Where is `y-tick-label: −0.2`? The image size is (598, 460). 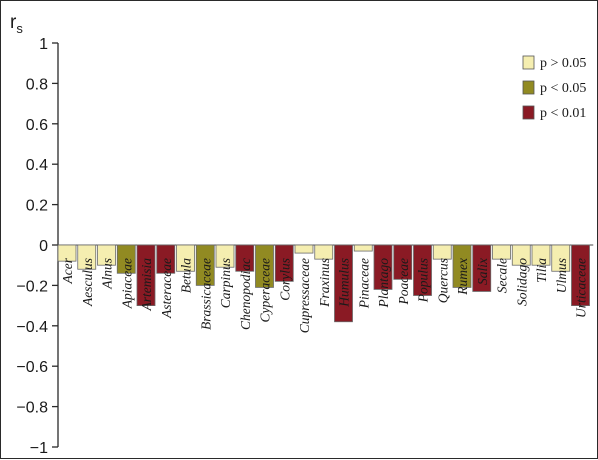 y-tick-label: −0.2 is located at coordinates (32, 286).